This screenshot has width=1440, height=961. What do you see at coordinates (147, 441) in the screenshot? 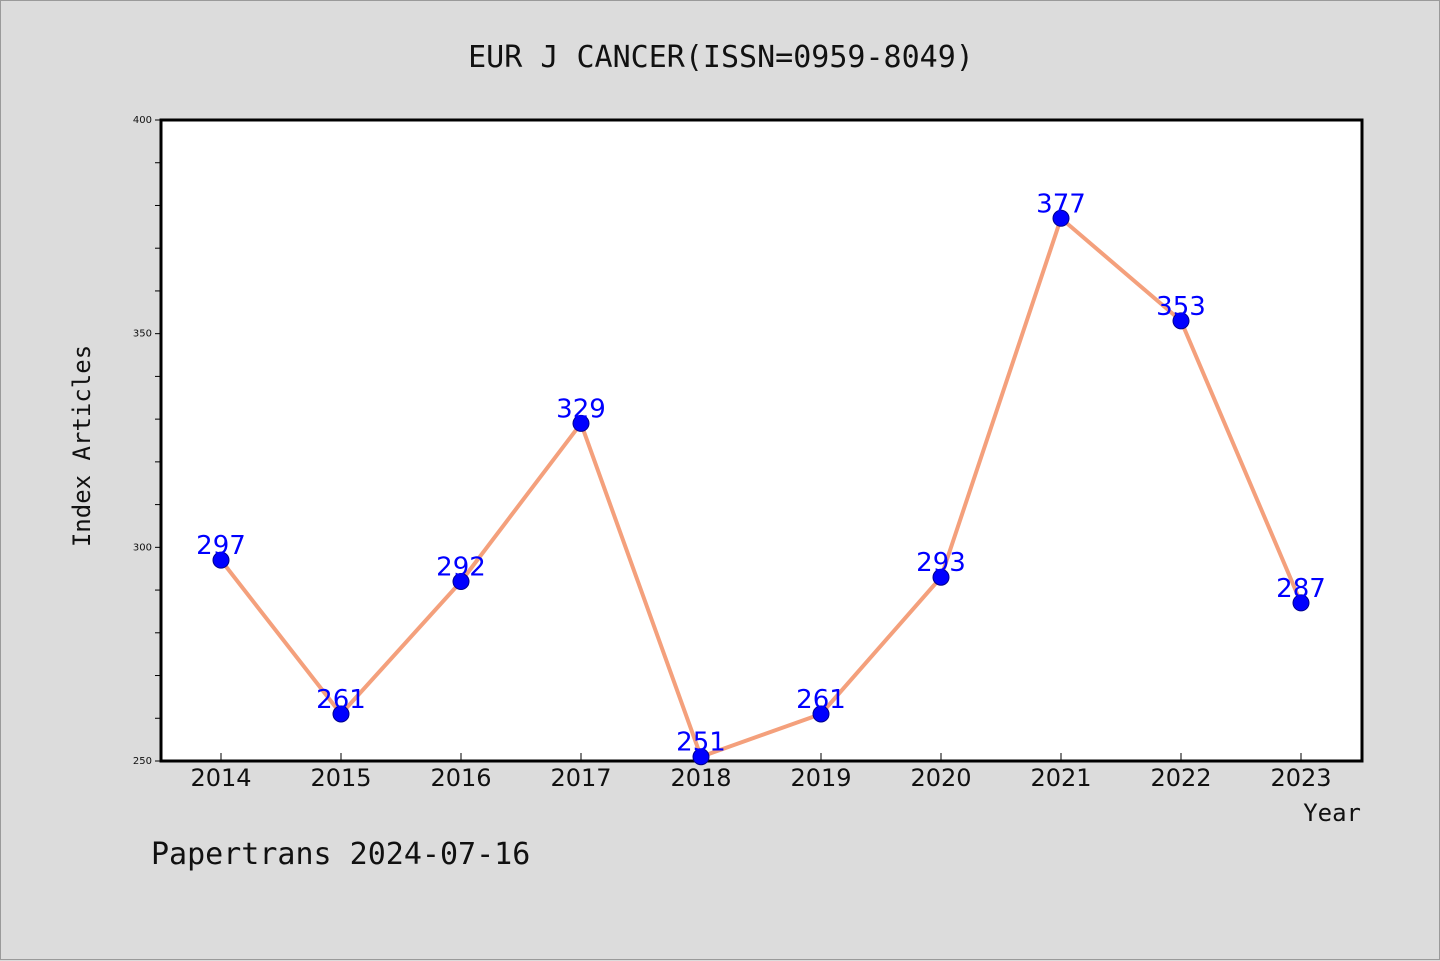
I see `y-axis: 250 300 350 400` at bounding box center [147, 441].